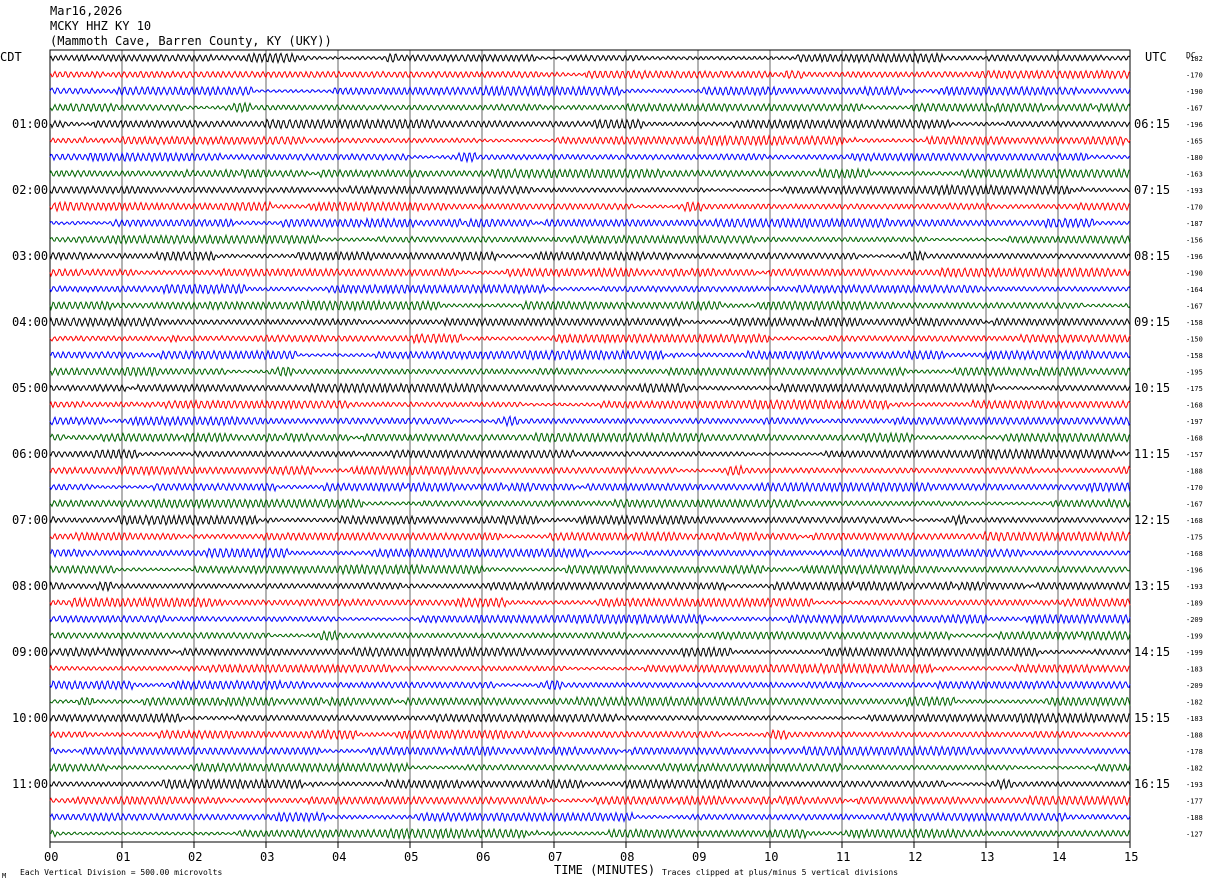  I want to click on station-location: (Mammoth Cave, Barren County, KY (UKY)), so click(191, 41).